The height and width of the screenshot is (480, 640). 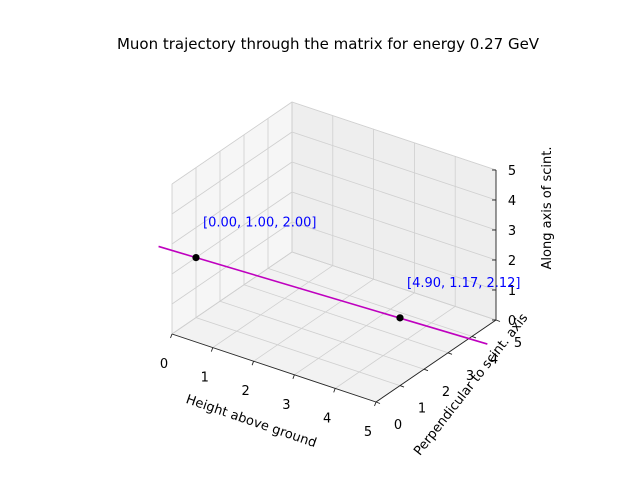 I want to click on z-axis-ticks: 0 1 2 3 4 5, so click(x=504, y=246).